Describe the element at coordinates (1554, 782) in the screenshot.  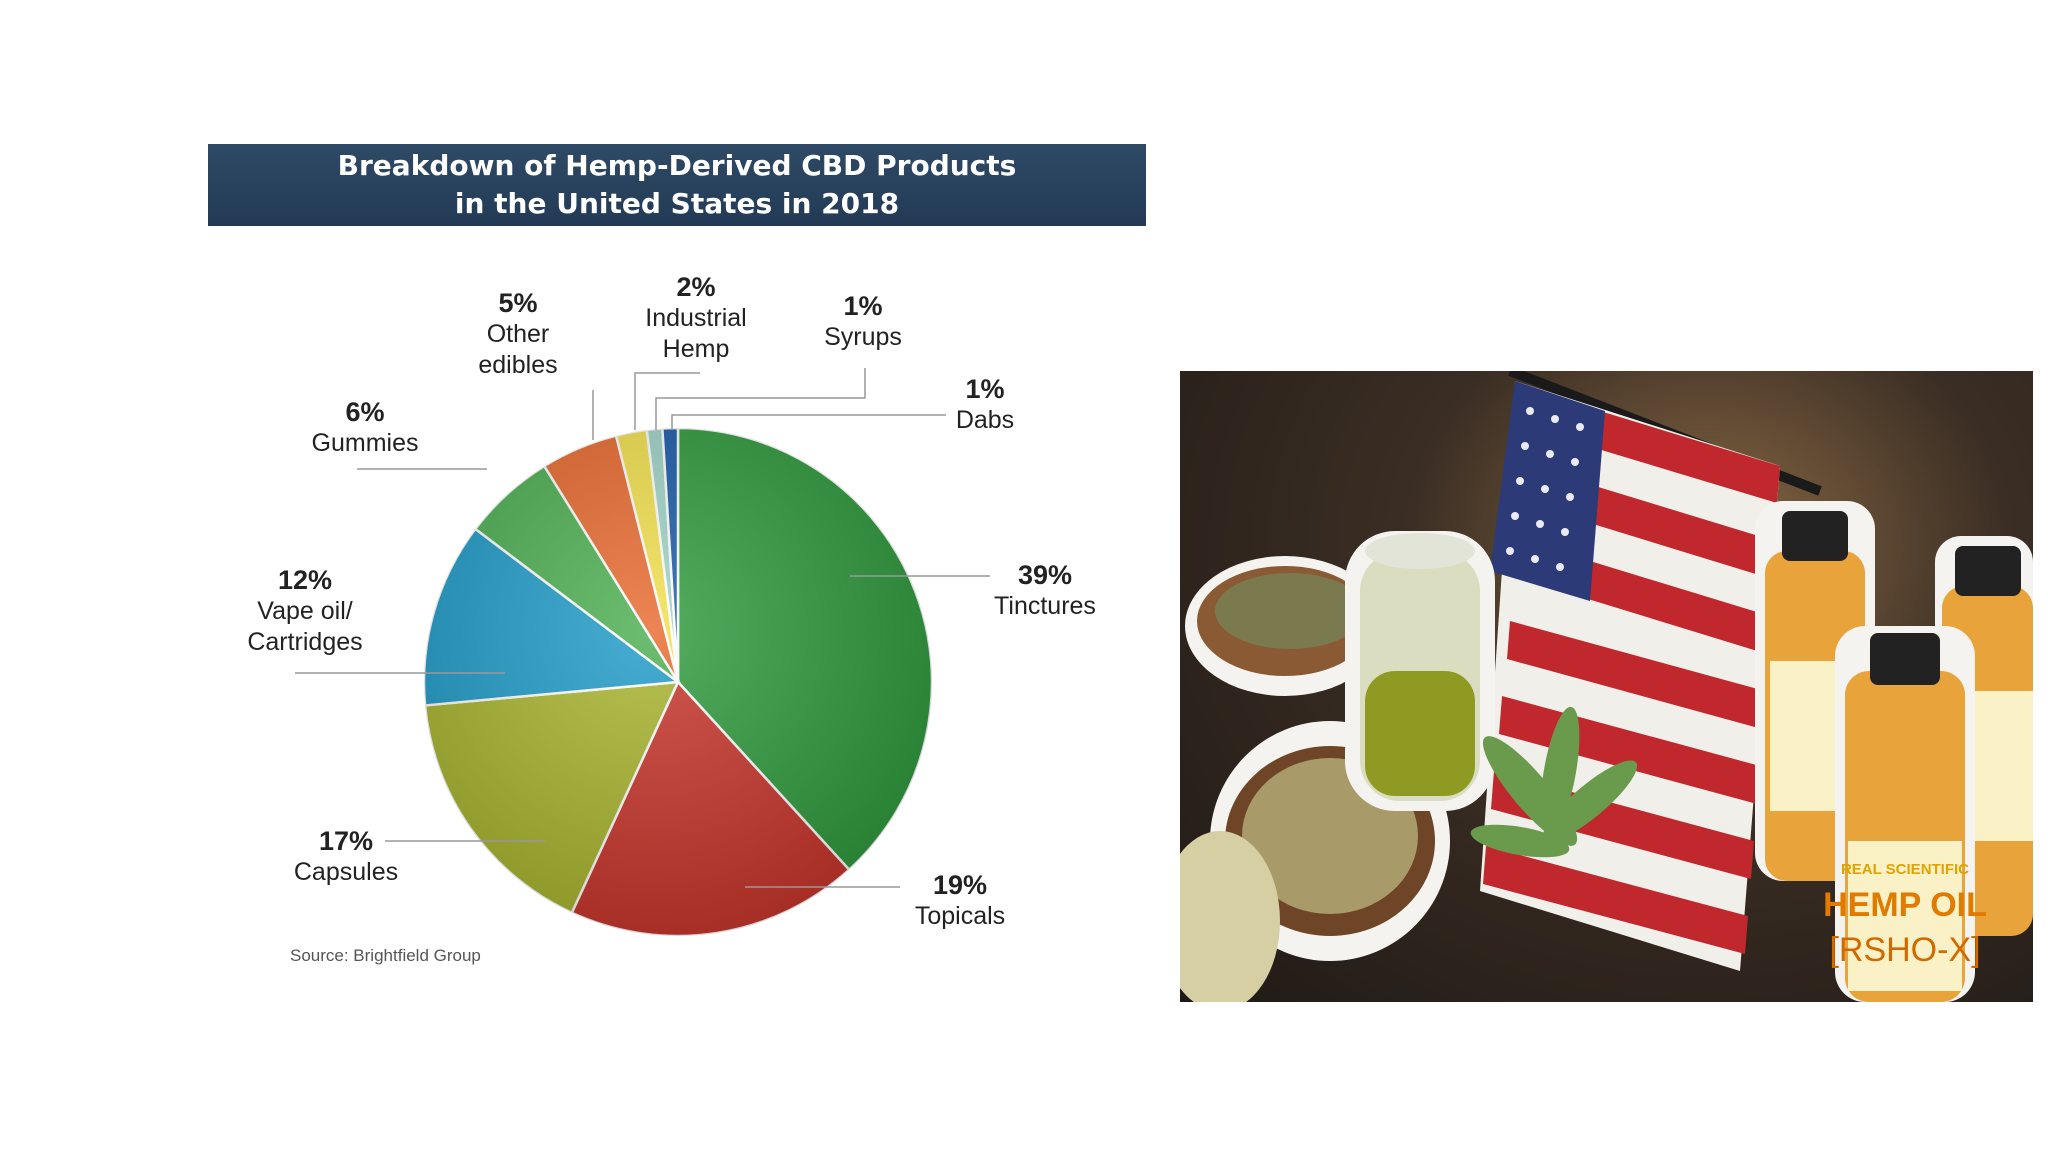
I see `hemp-leaf-icon` at that location.